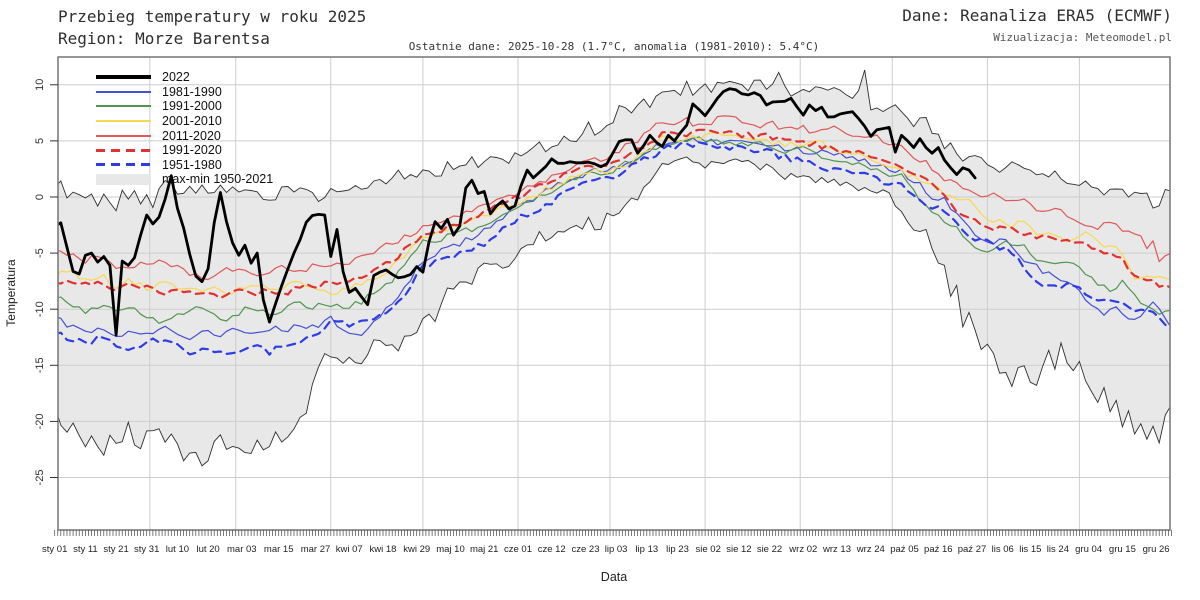 The width and height of the screenshot is (1200, 600). Describe the element at coordinates (40, 253) in the screenshot. I see `y-tick-label: -5` at that location.